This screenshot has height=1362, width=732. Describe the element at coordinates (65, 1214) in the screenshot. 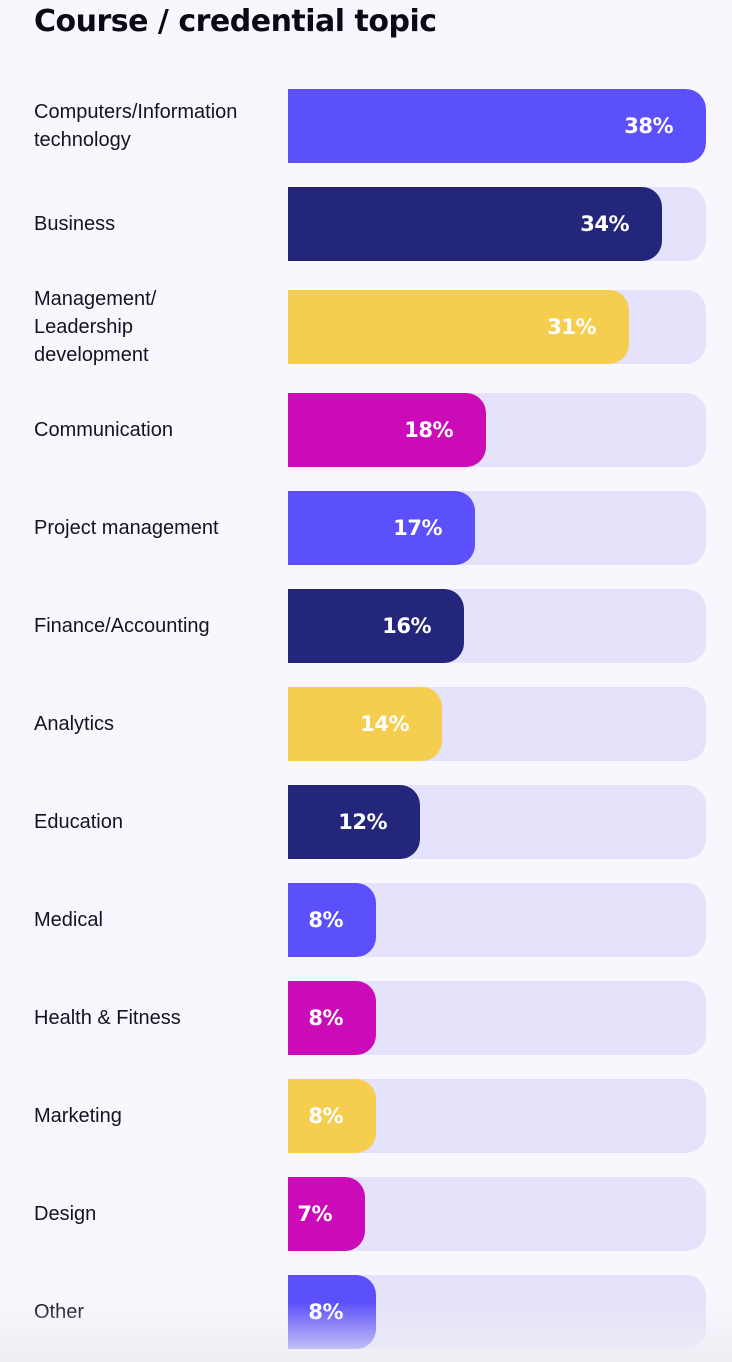

I see `category-label: Design` at that location.